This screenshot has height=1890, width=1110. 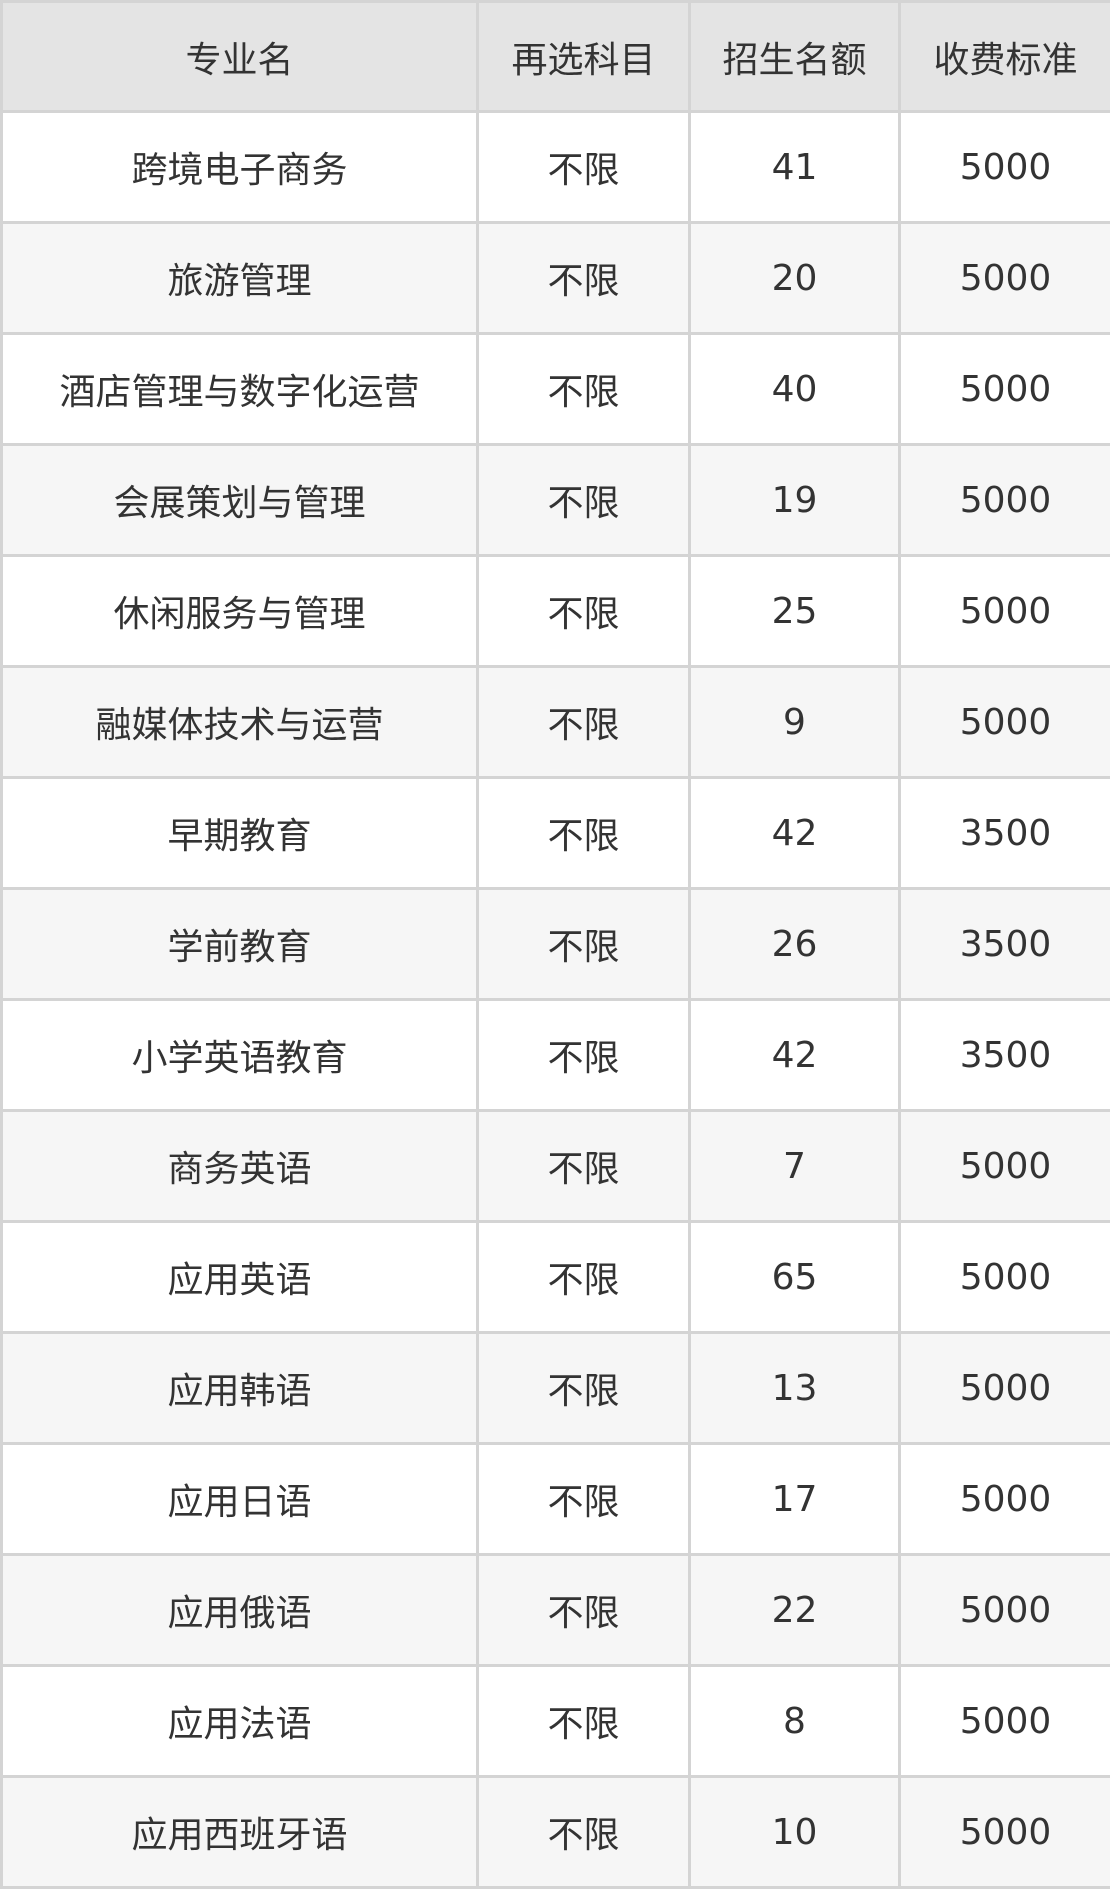 I want to click on table-row: 应用韩语 不限 13 5000, so click(x=555, y=1388).